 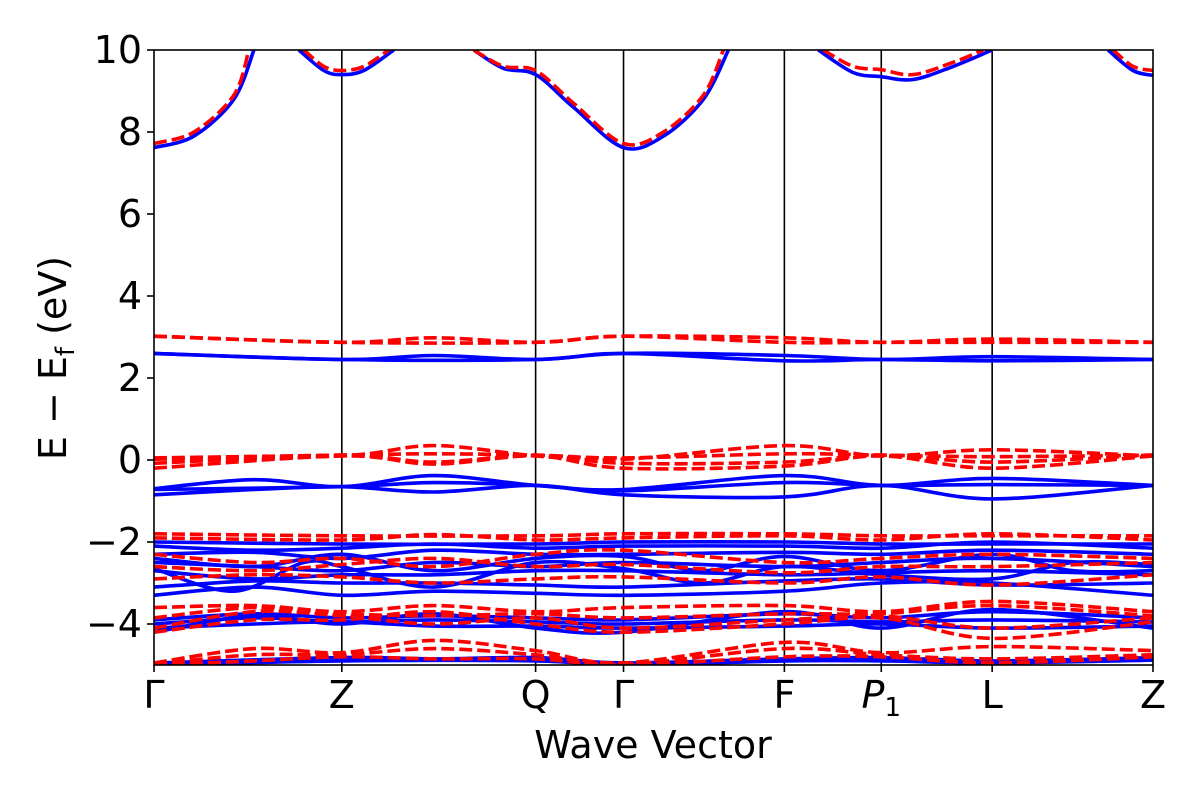 I want to click on x-tick-label-5: P1, so click(x=881, y=698).